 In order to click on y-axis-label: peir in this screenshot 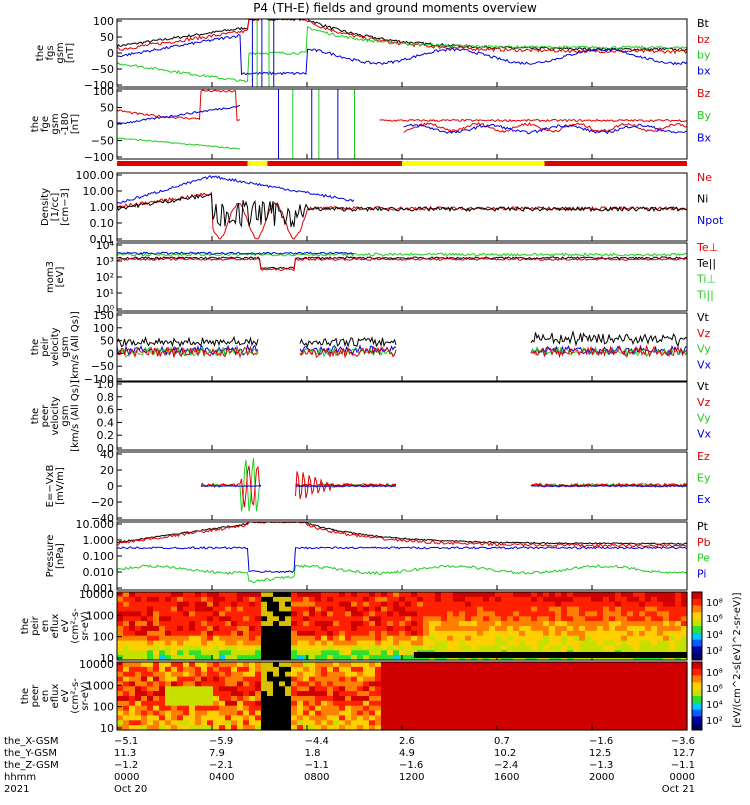, I will do `click(35, 625)`.